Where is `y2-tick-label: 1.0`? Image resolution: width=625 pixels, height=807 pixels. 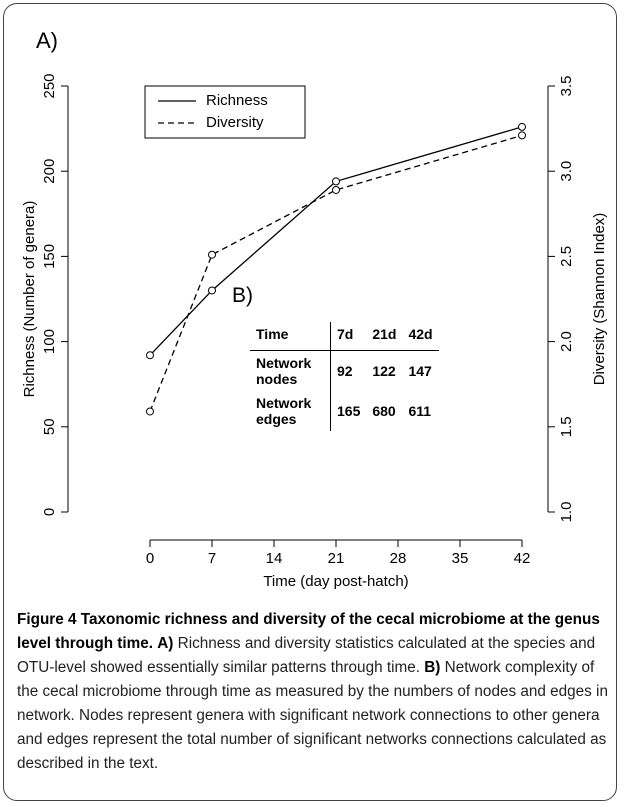
y2-tick-label: 1.0 is located at coordinates (566, 512).